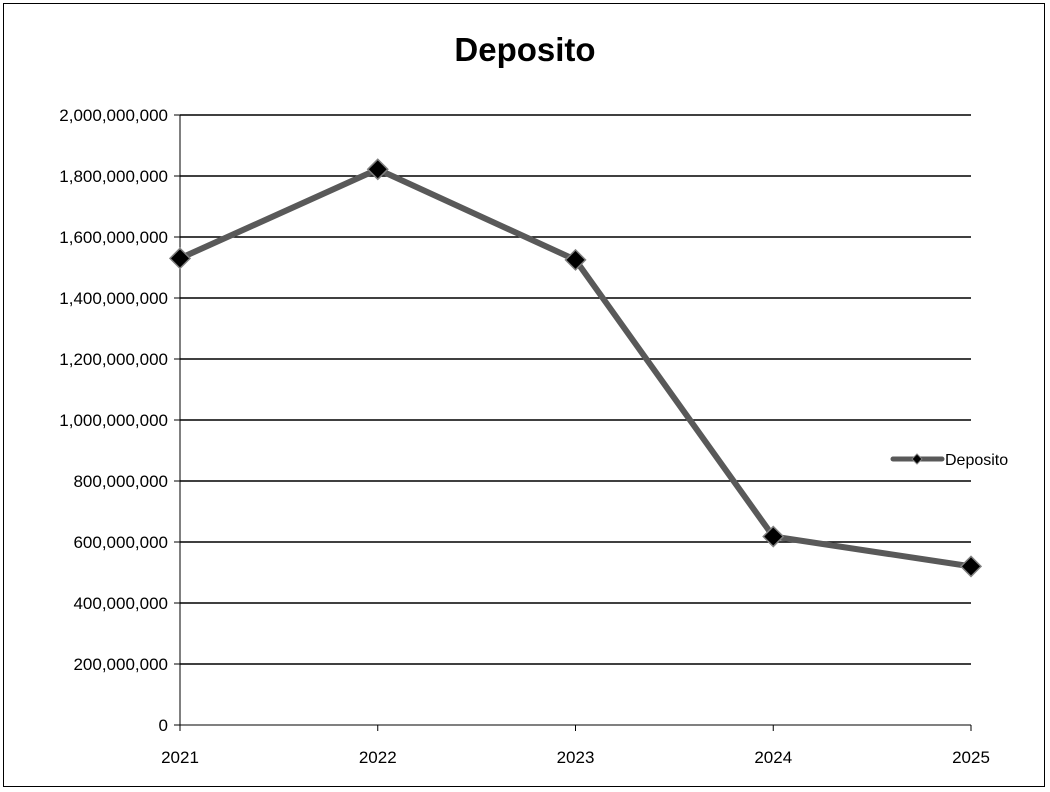  Describe the element at coordinates (120, 481) in the screenshot. I see `y-tick-label: 800,000,000` at that location.